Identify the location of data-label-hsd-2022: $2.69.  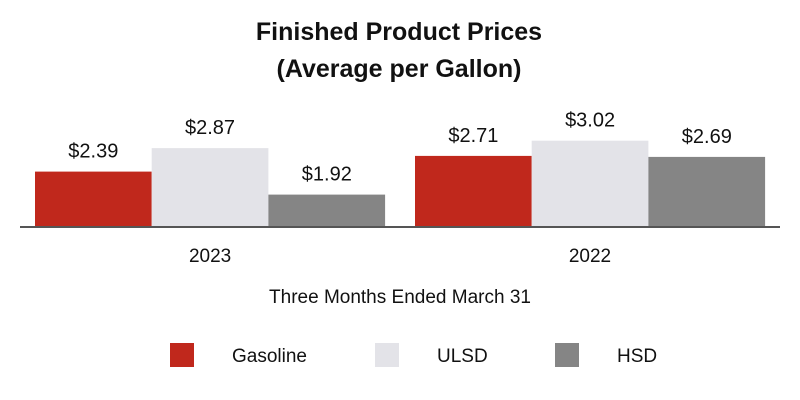
(707, 137).